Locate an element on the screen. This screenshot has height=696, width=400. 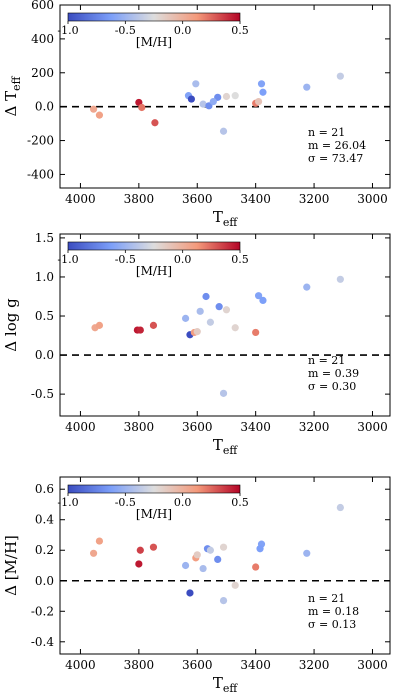
y-tick-label: -200 is located at coordinates (40, 141).